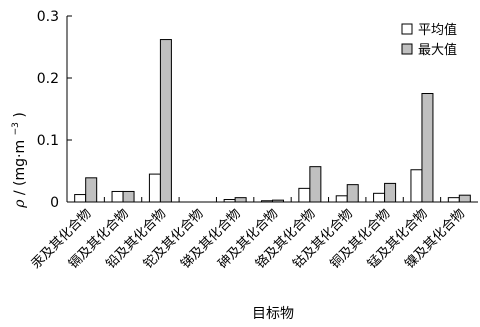  Describe the element at coordinates (20, 114) in the screenshot. I see `y-axis-unit-close: )` at that location.